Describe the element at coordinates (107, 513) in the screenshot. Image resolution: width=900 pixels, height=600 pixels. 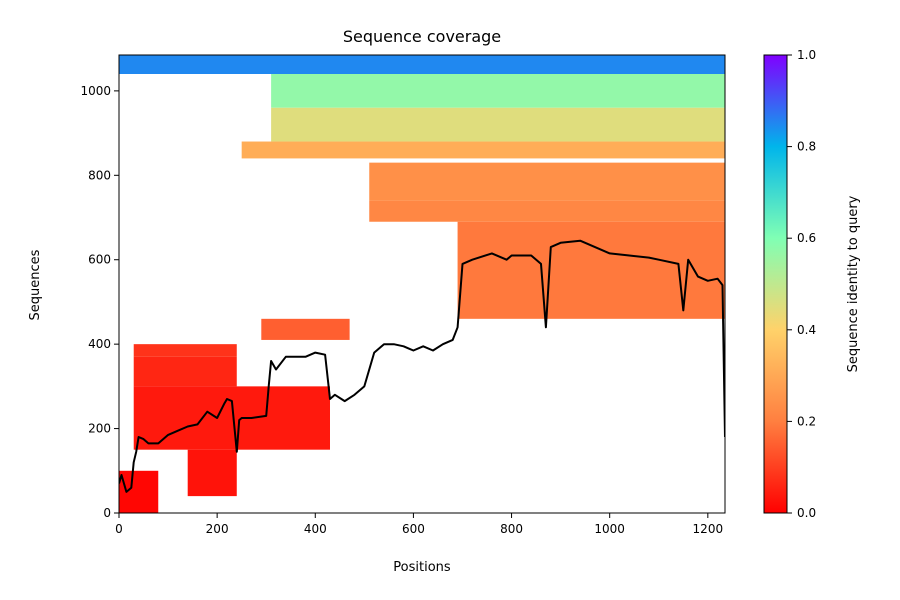
I see `y-tick-label: 0` at that location.